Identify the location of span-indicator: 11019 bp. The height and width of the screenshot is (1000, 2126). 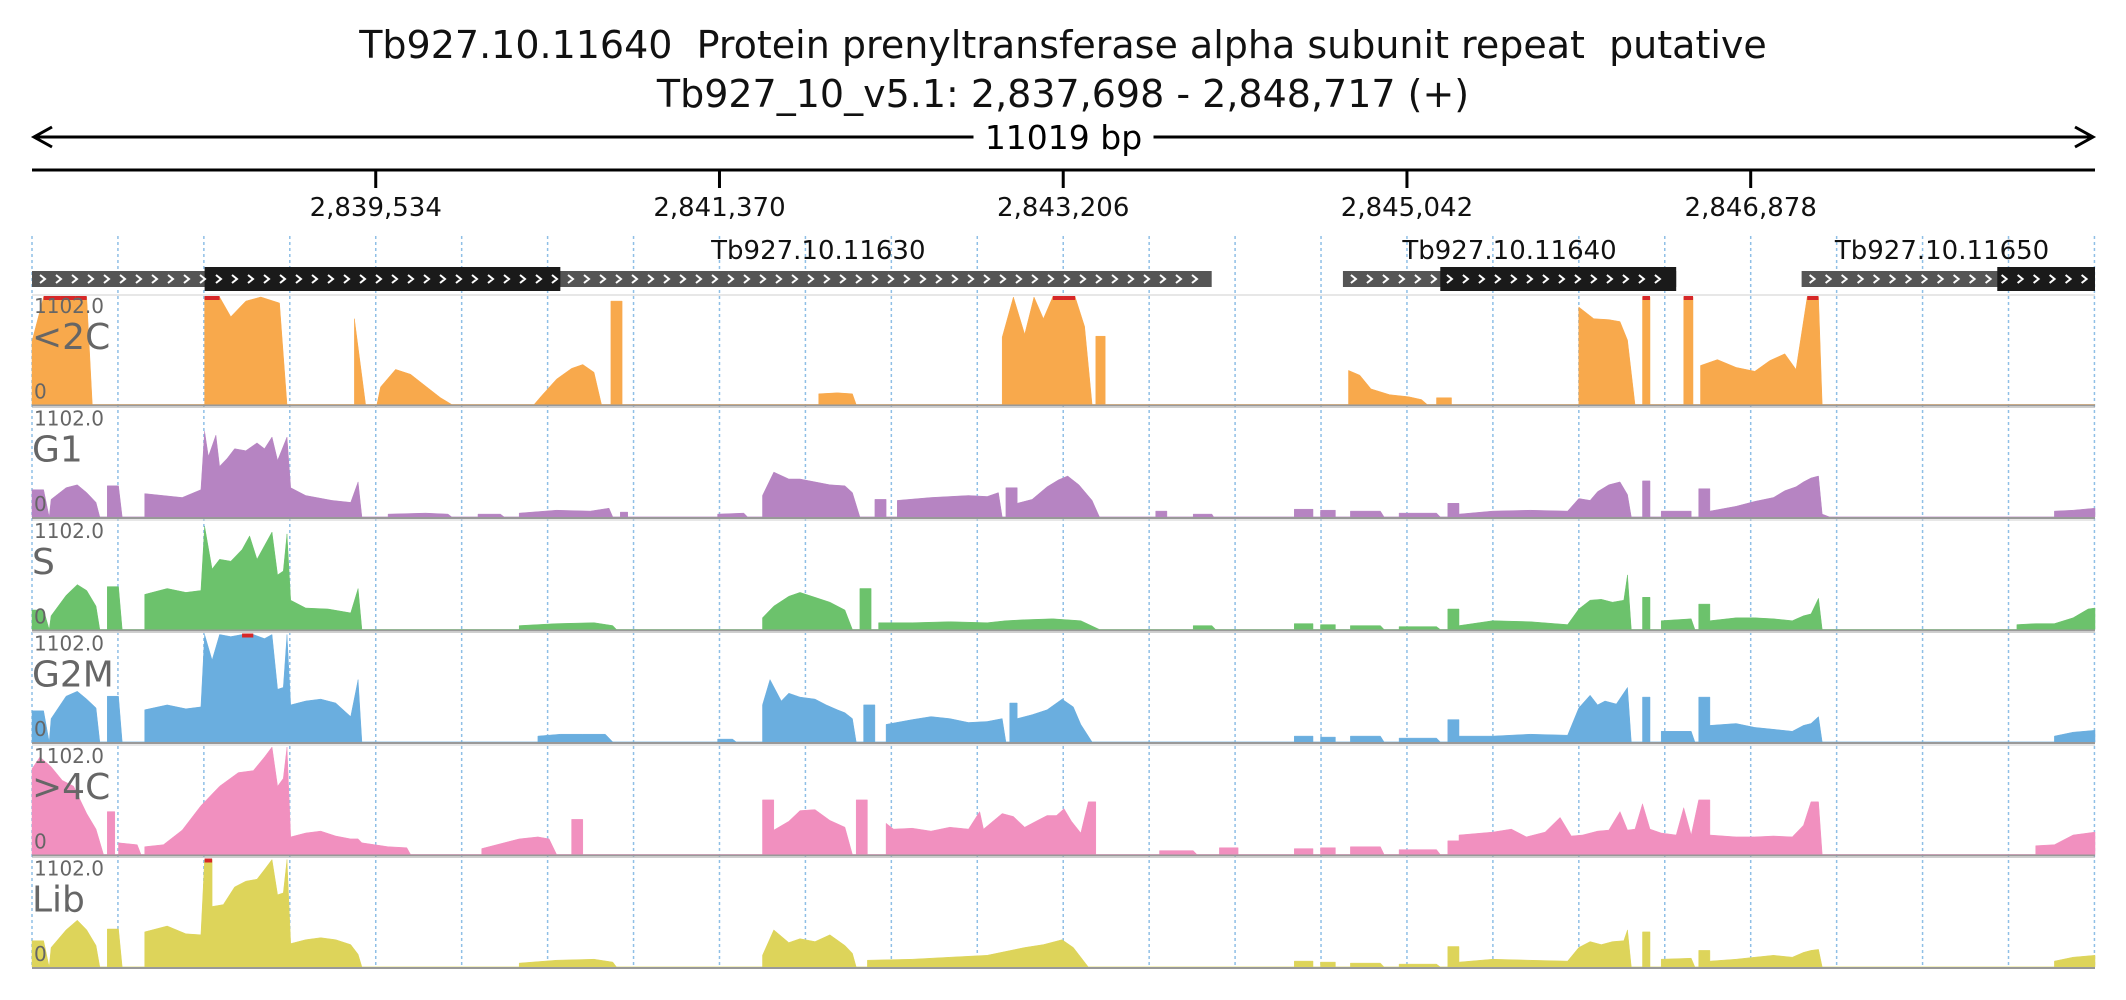
(1063, 137).